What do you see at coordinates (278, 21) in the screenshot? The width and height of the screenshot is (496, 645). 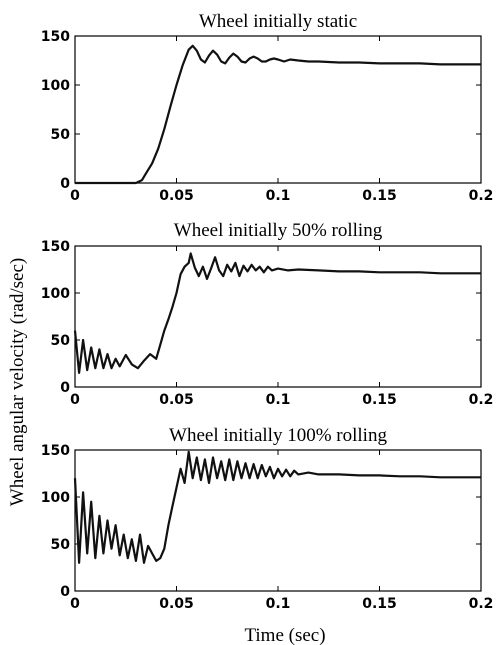 I see `subplot-title: Wheel initially static` at bounding box center [278, 21].